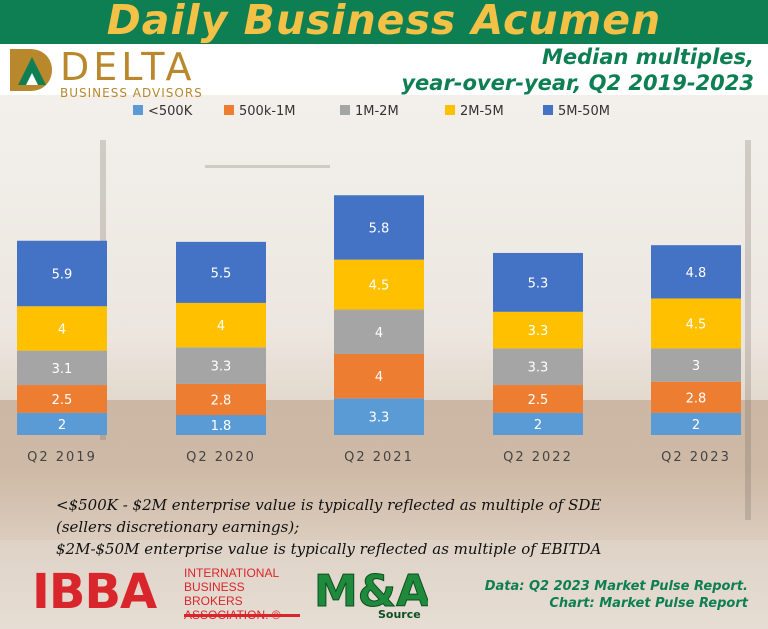 This screenshot has height=629, width=768. I want to click on ma-source-logo: M&A Source, so click(371, 594).